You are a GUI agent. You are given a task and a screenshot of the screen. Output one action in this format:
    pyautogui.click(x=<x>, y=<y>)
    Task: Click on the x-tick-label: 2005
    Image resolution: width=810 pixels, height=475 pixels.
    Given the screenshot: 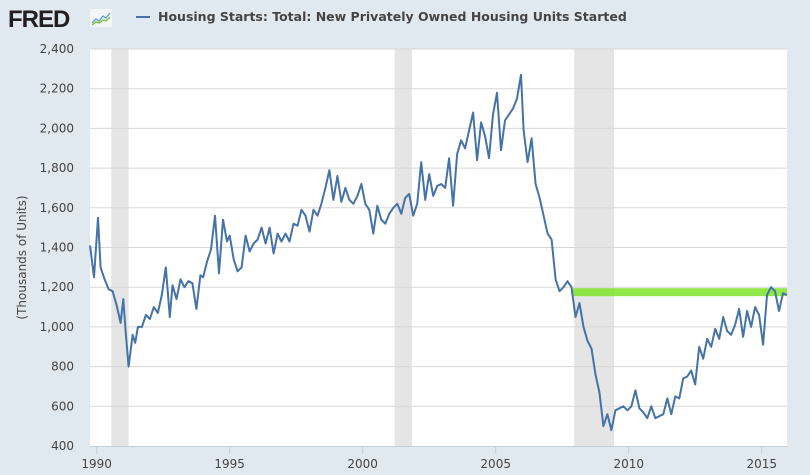 What is the action you would take?
    pyautogui.click(x=495, y=464)
    